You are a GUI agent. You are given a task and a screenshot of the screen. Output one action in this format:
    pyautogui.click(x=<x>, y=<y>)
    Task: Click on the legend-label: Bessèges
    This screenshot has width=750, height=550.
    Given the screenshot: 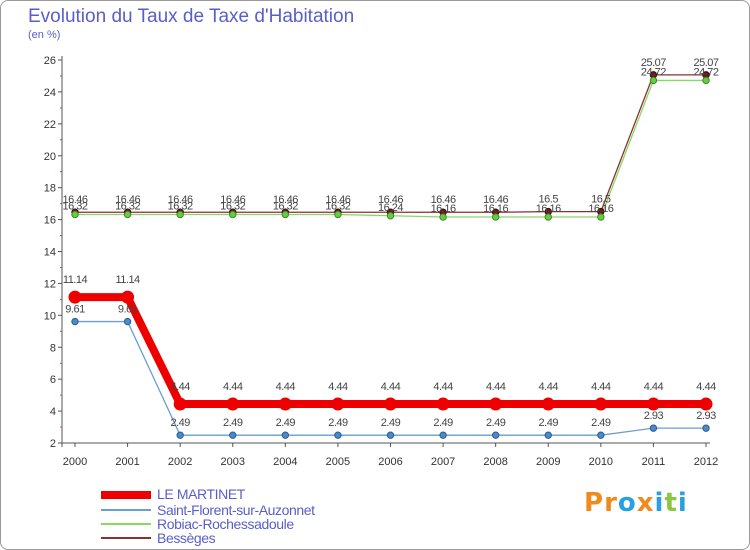 What is the action you would take?
    pyautogui.click(x=186, y=538)
    